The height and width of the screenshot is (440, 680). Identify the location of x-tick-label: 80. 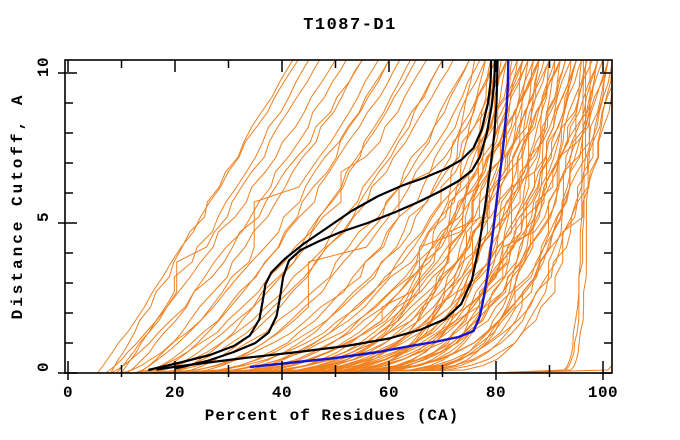
(496, 393).